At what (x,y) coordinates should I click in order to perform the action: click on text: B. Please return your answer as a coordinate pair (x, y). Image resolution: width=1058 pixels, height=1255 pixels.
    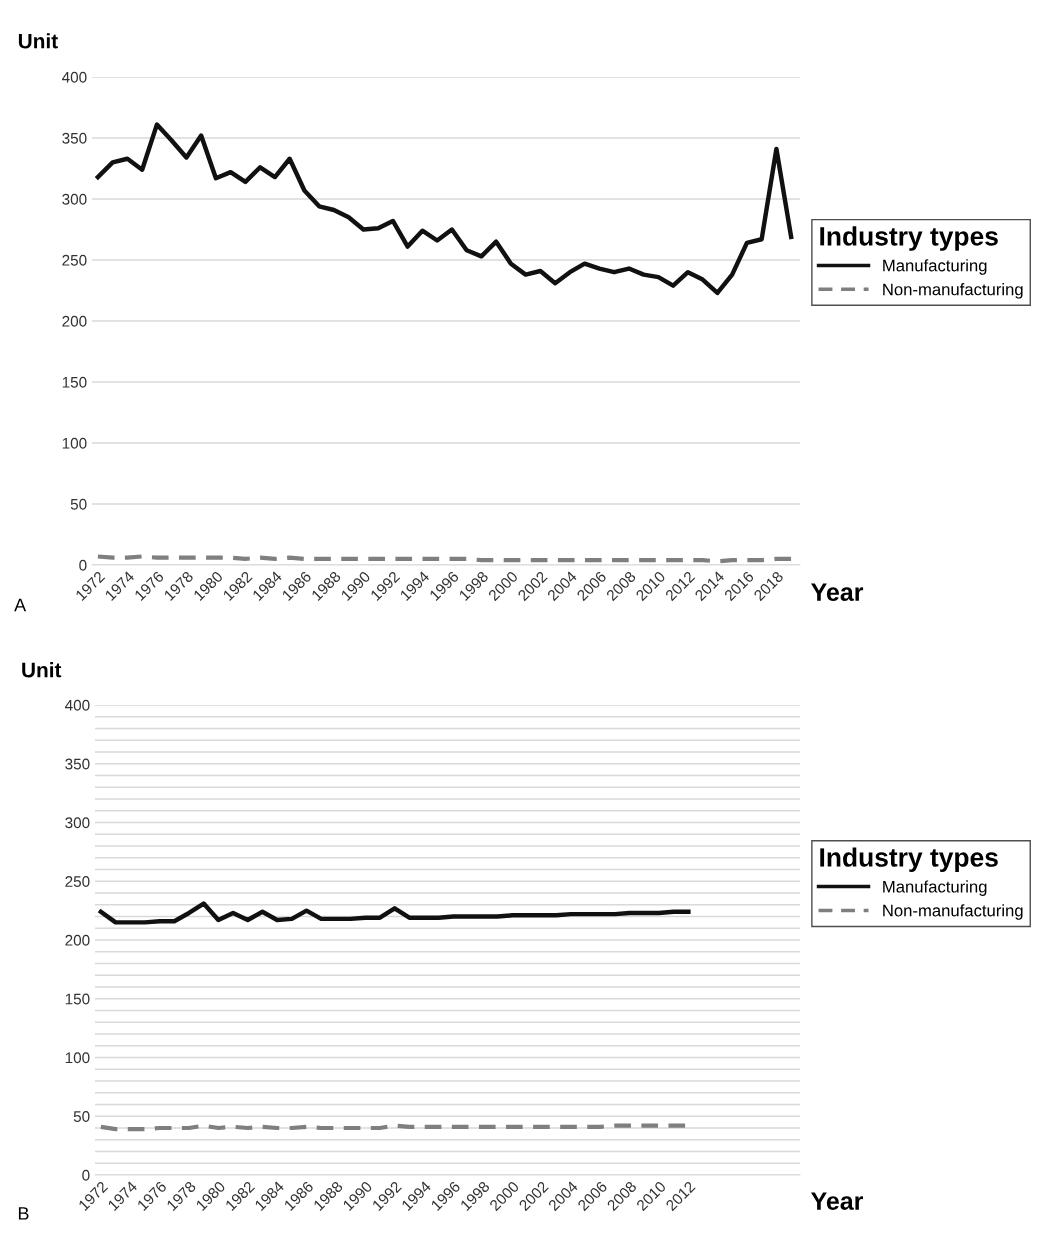
    Looking at the image, I should click on (23, 1213).